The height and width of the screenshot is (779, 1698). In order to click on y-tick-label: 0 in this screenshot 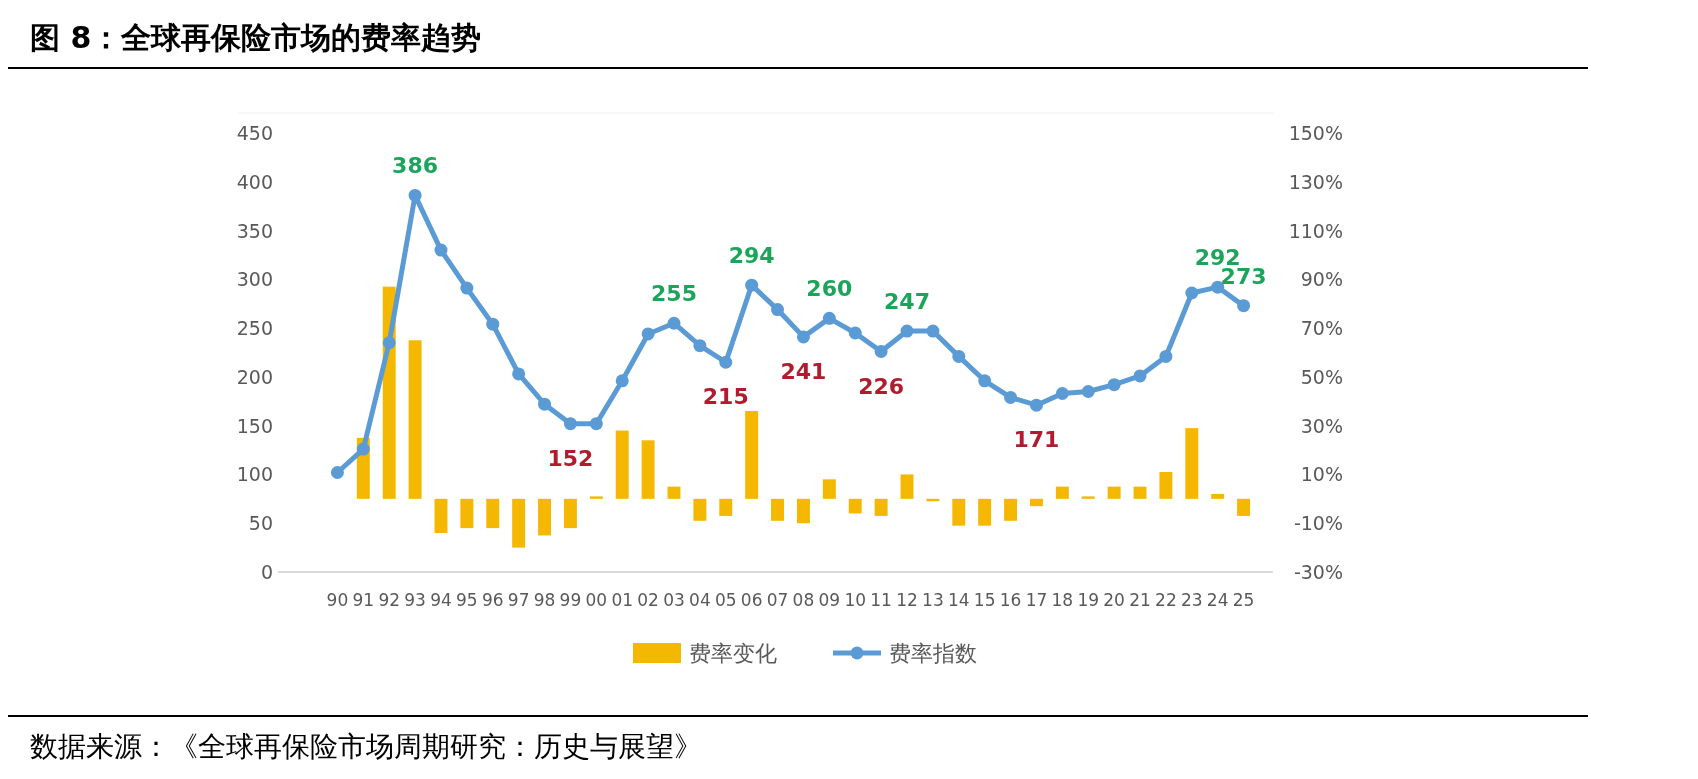, I will do `click(266, 572)`.